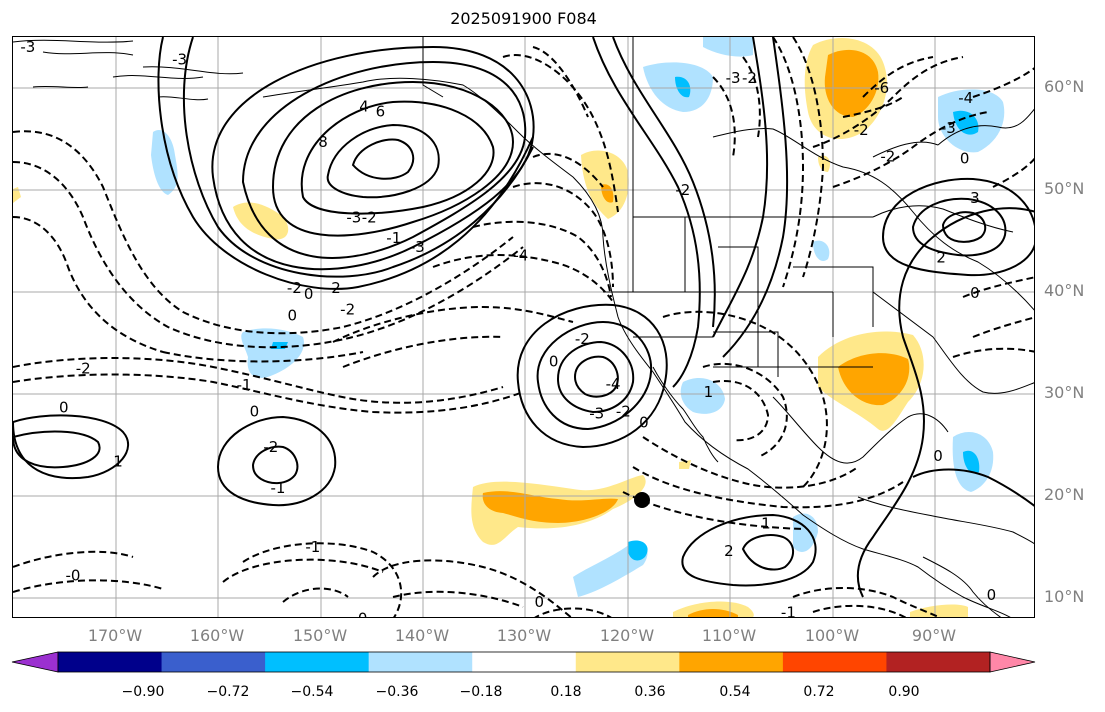 This screenshot has width=1105, height=712. I want to click on location-marker, so click(642, 500).